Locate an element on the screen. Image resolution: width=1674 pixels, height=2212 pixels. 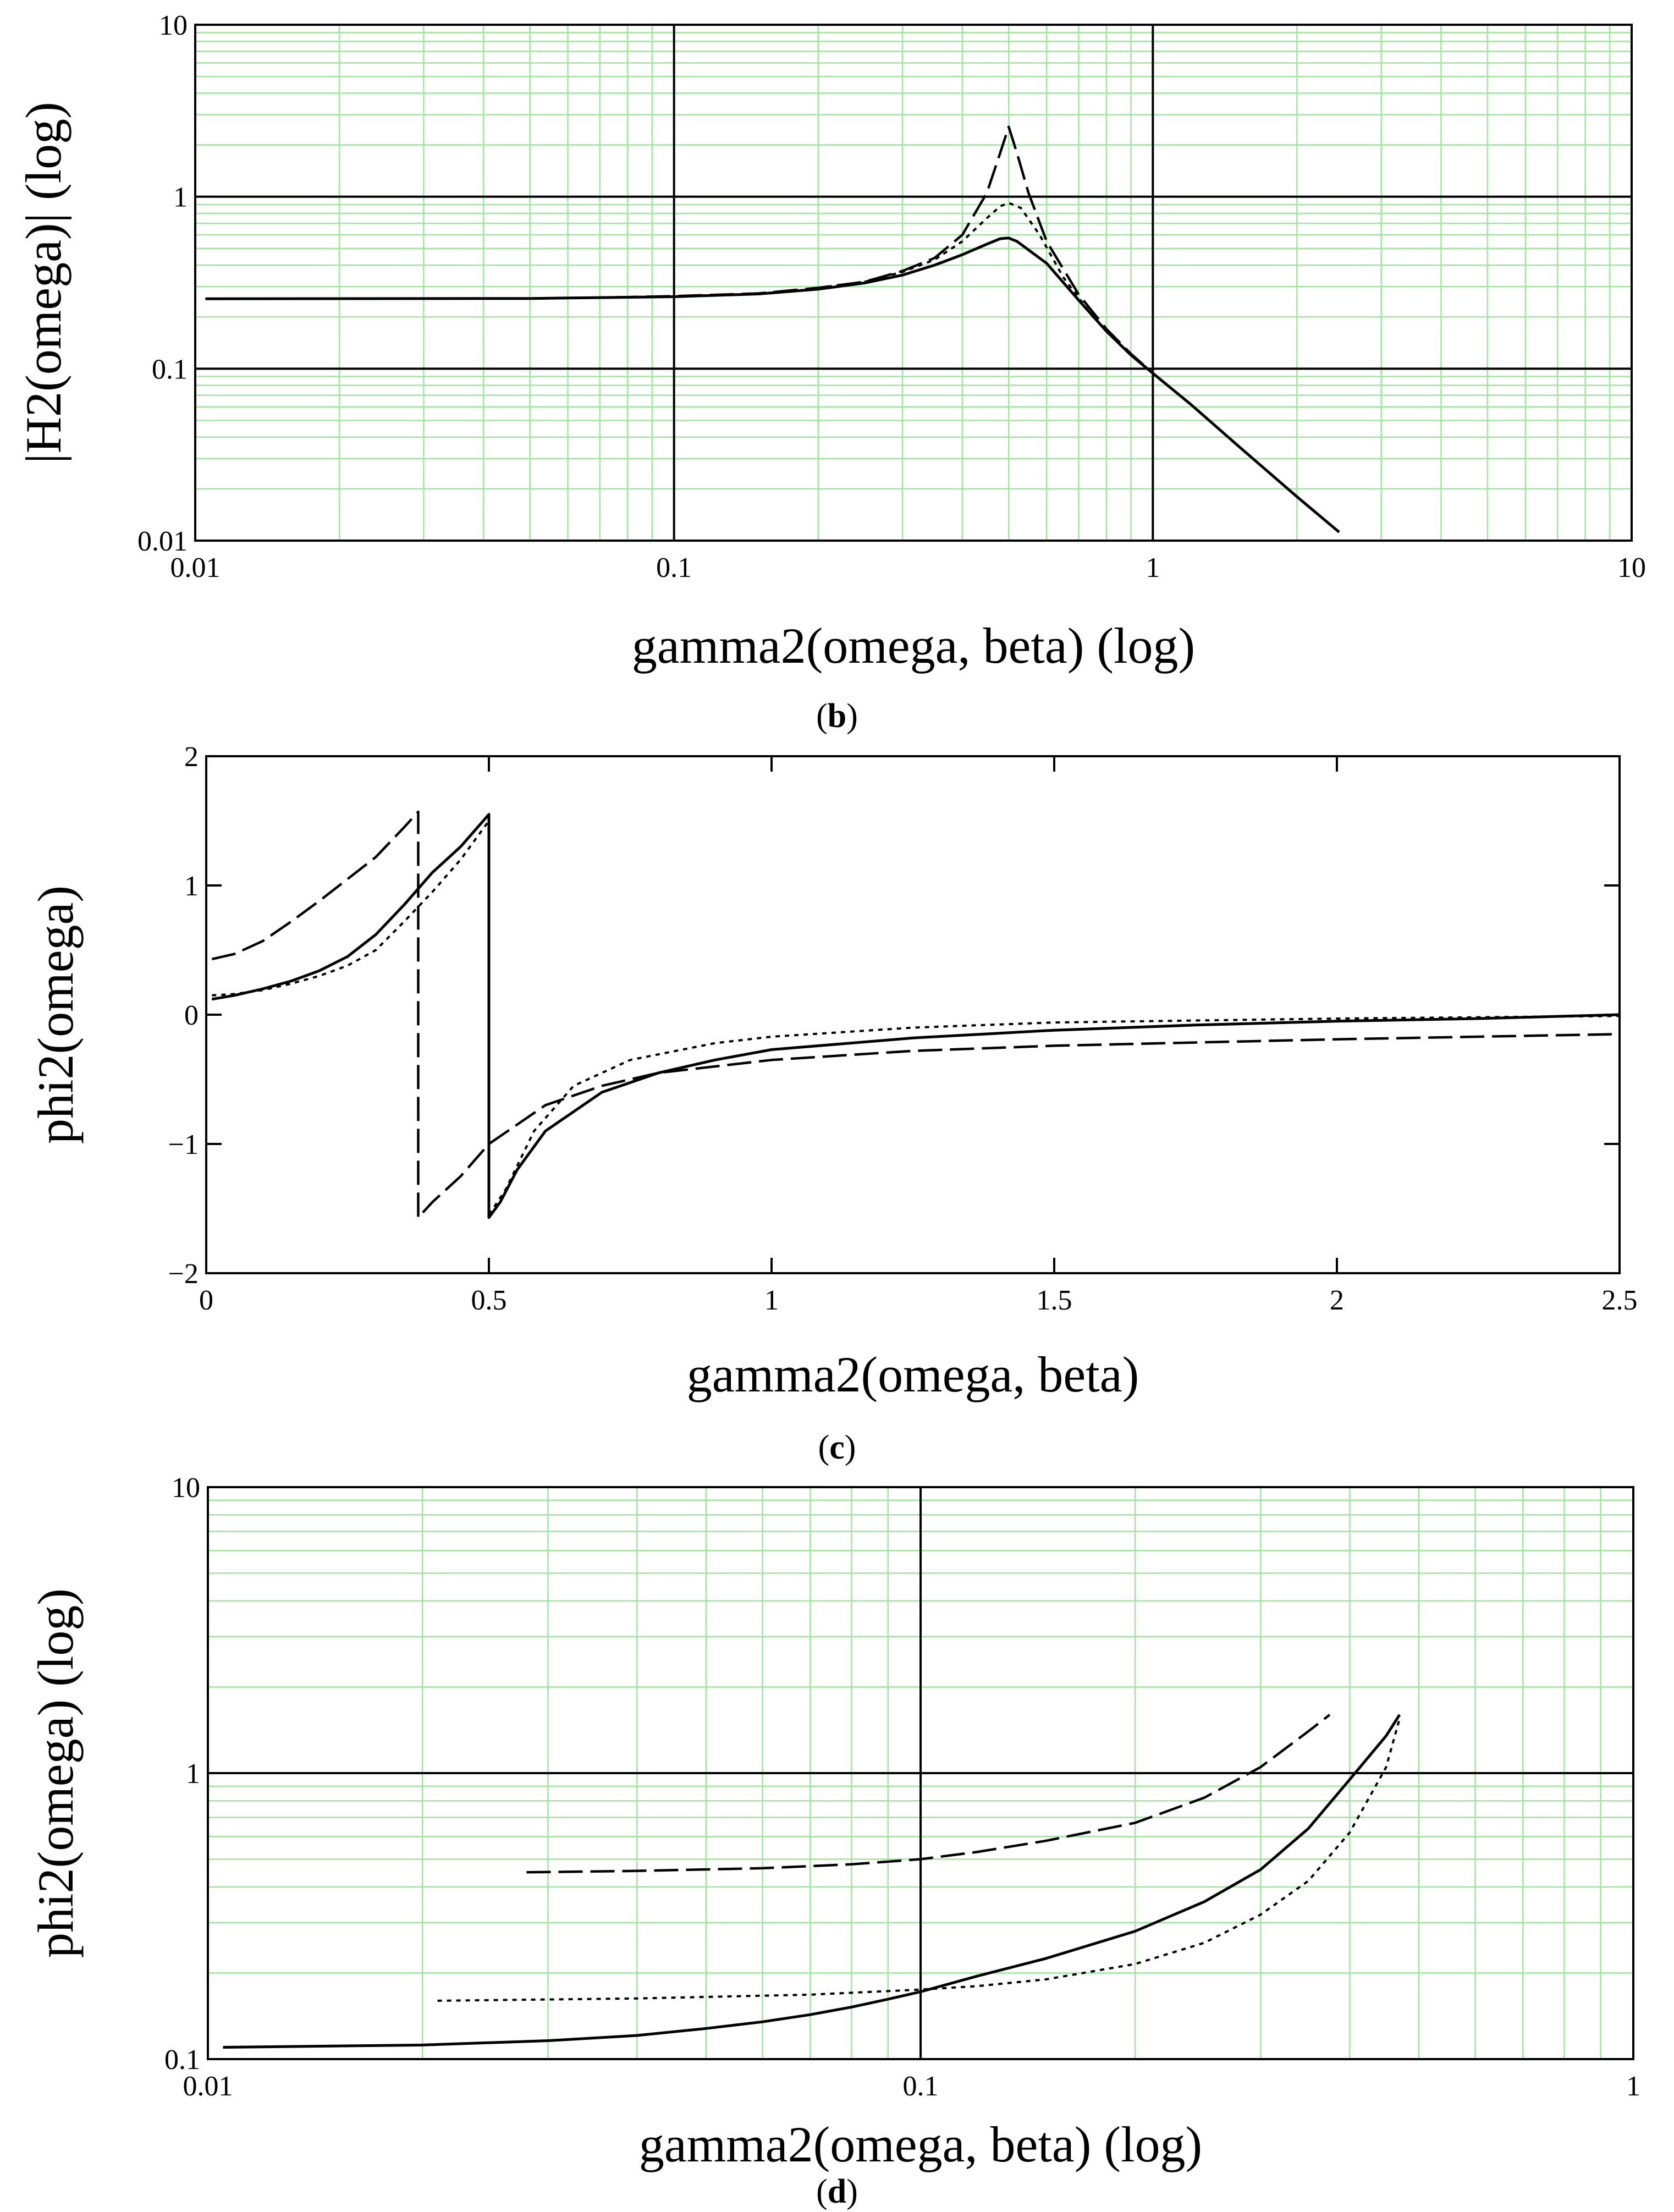
x-tick-label: 2 is located at coordinates (1337, 1300).